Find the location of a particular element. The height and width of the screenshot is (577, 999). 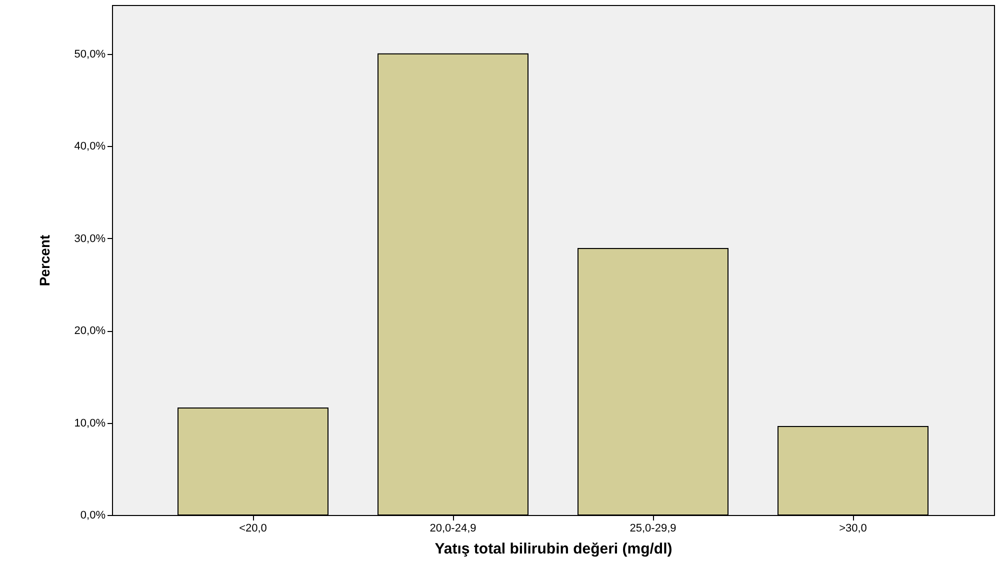

y-axis-title: Percent is located at coordinates (44, 260).